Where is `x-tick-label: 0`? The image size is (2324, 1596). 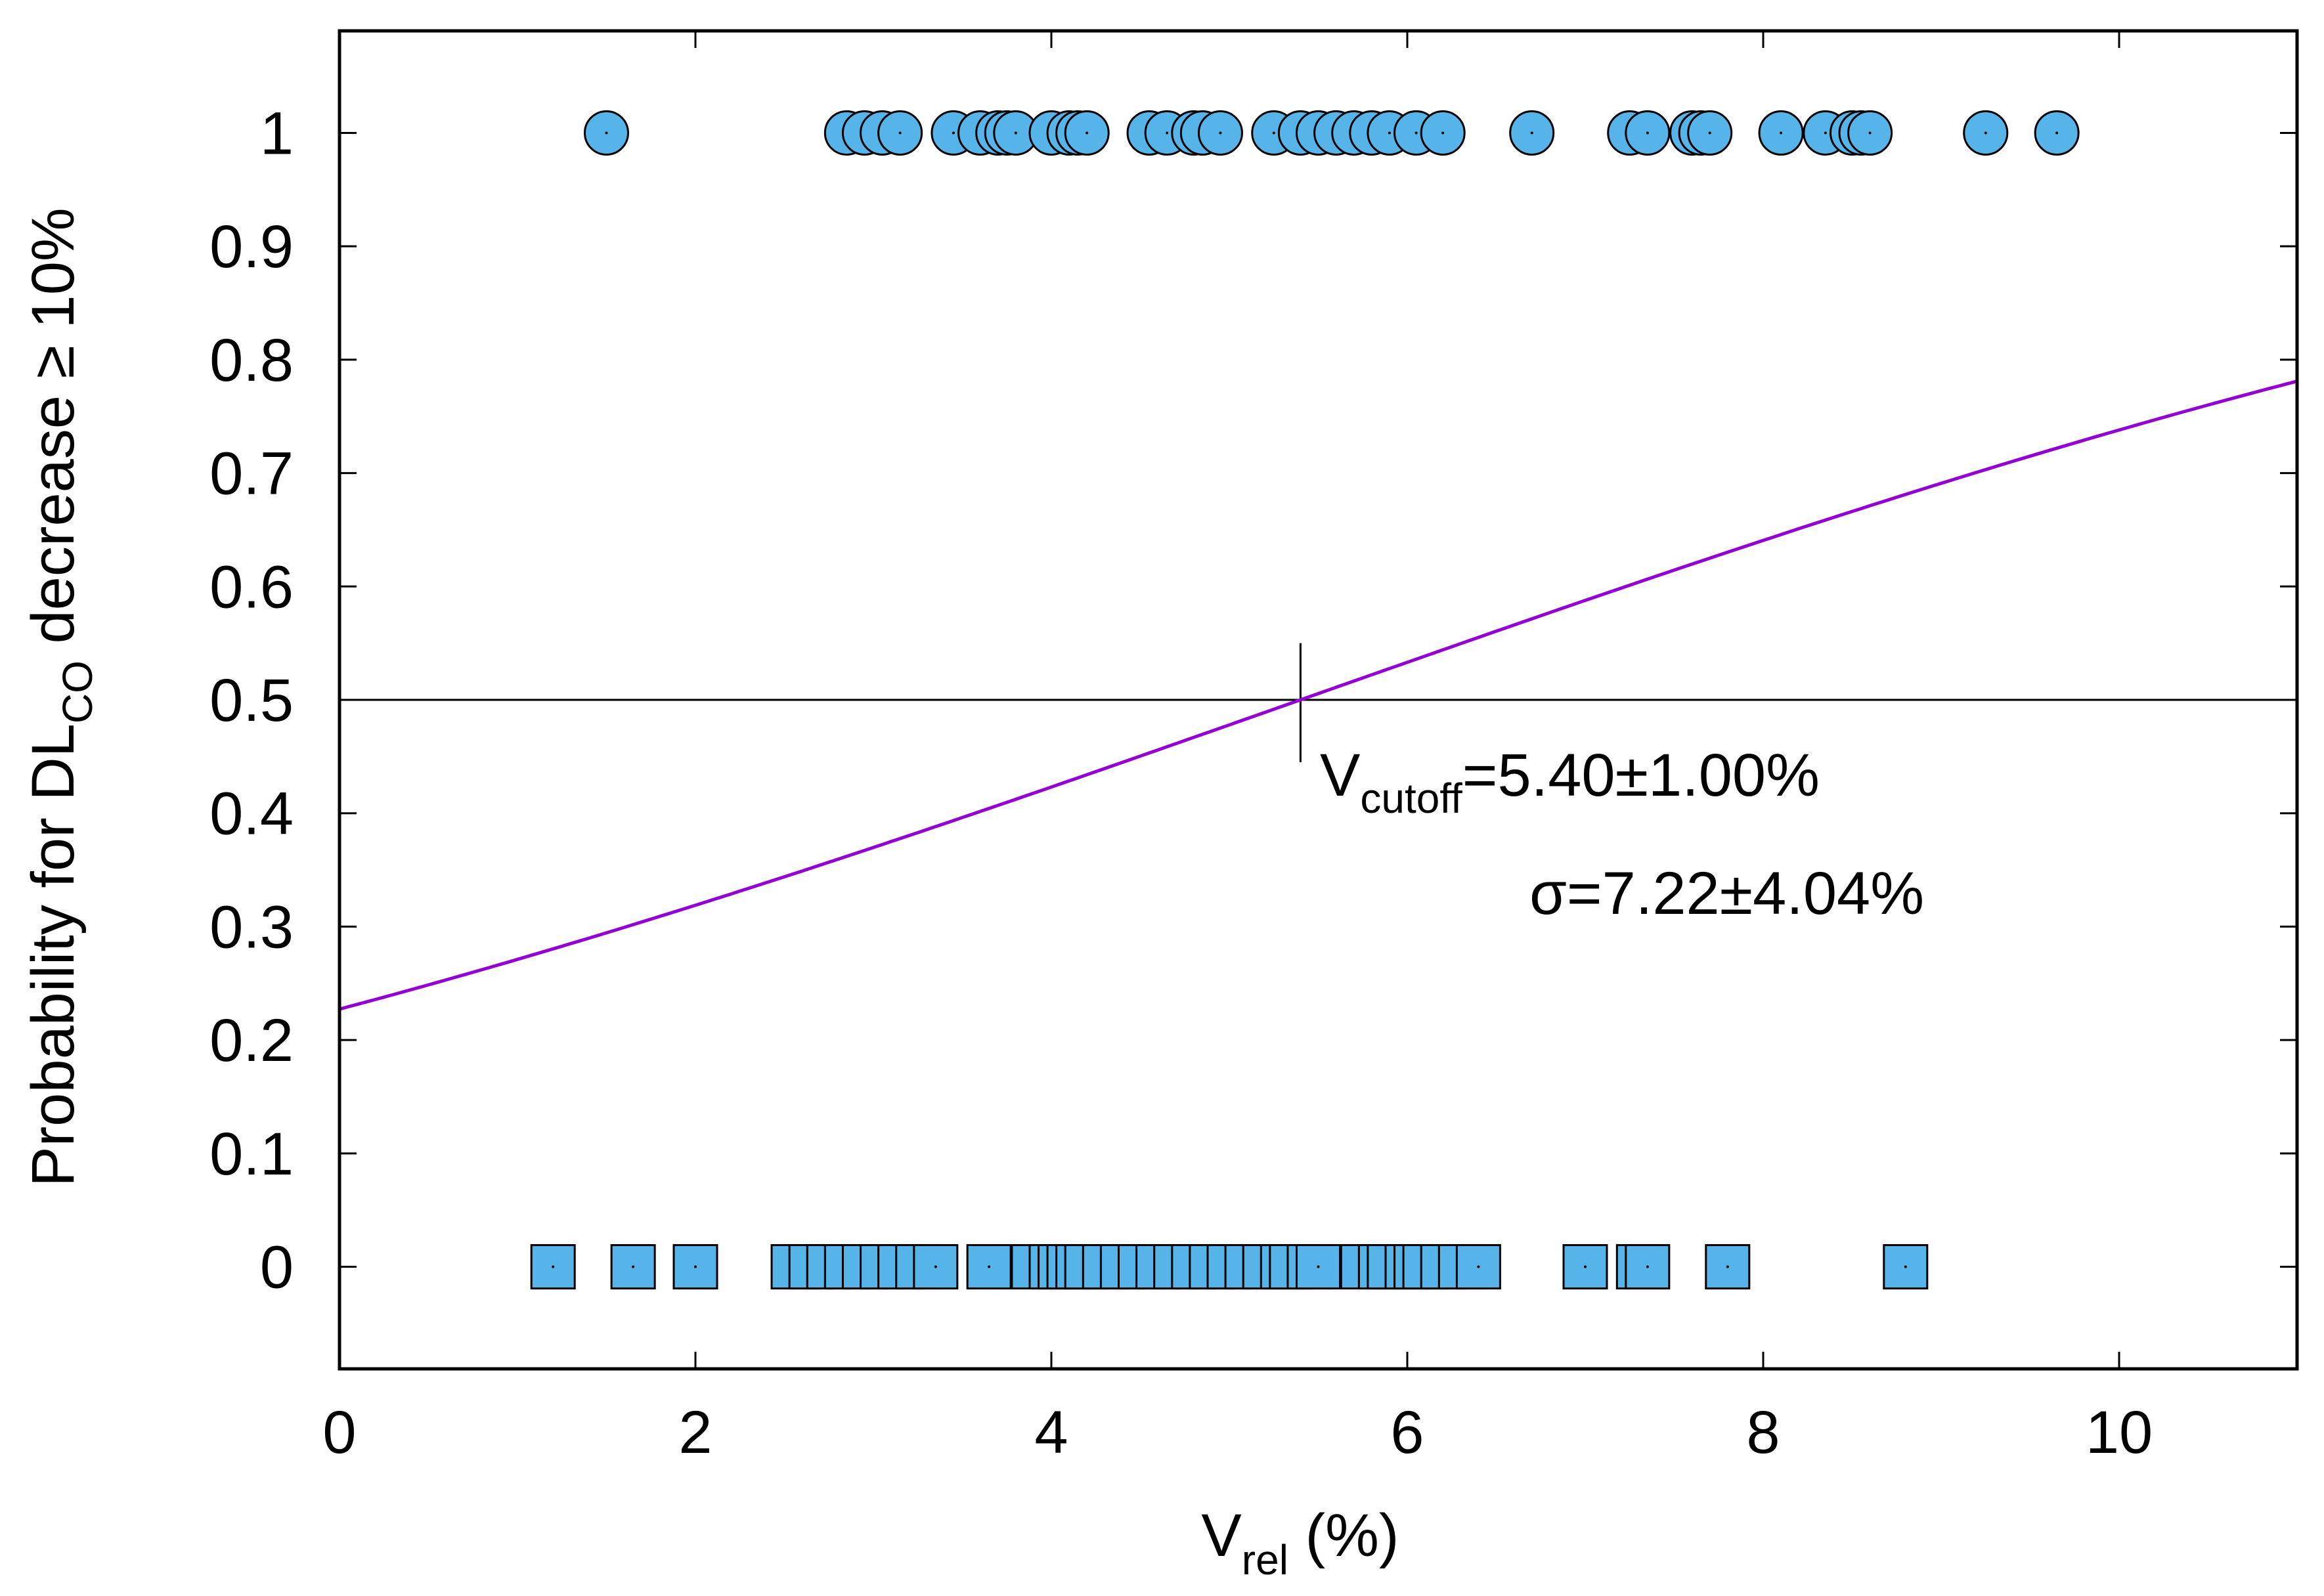 x-tick-label: 0 is located at coordinates (339, 1432).